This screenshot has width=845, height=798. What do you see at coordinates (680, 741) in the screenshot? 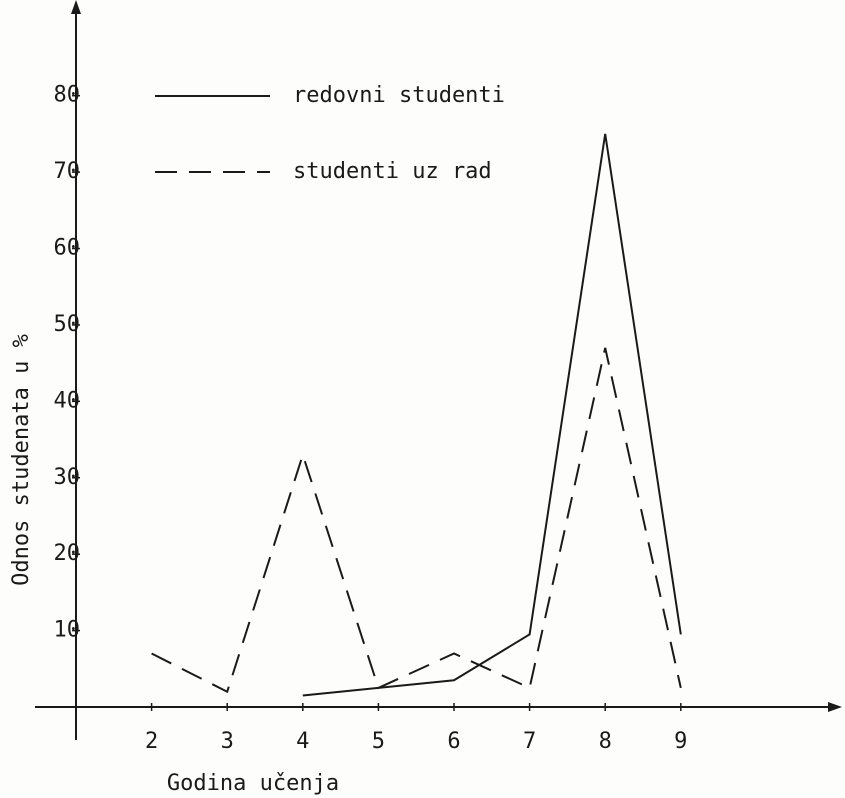
I see `x-tick-label: 9` at bounding box center [680, 741].